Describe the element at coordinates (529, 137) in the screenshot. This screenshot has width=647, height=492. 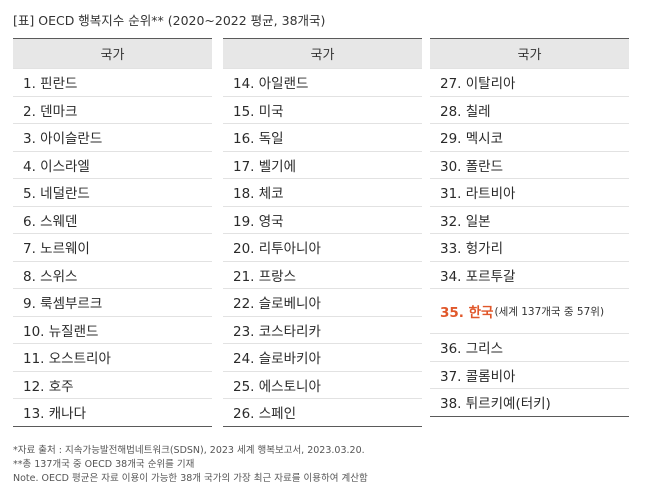
I see `table-row: 29. 멕시코` at that location.